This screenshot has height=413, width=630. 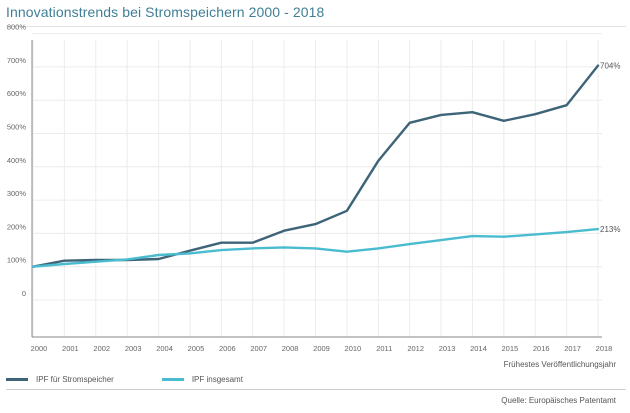 What do you see at coordinates (17, 379) in the screenshot?
I see `legend-swatch-stromspeicher` at bounding box center [17, 379].